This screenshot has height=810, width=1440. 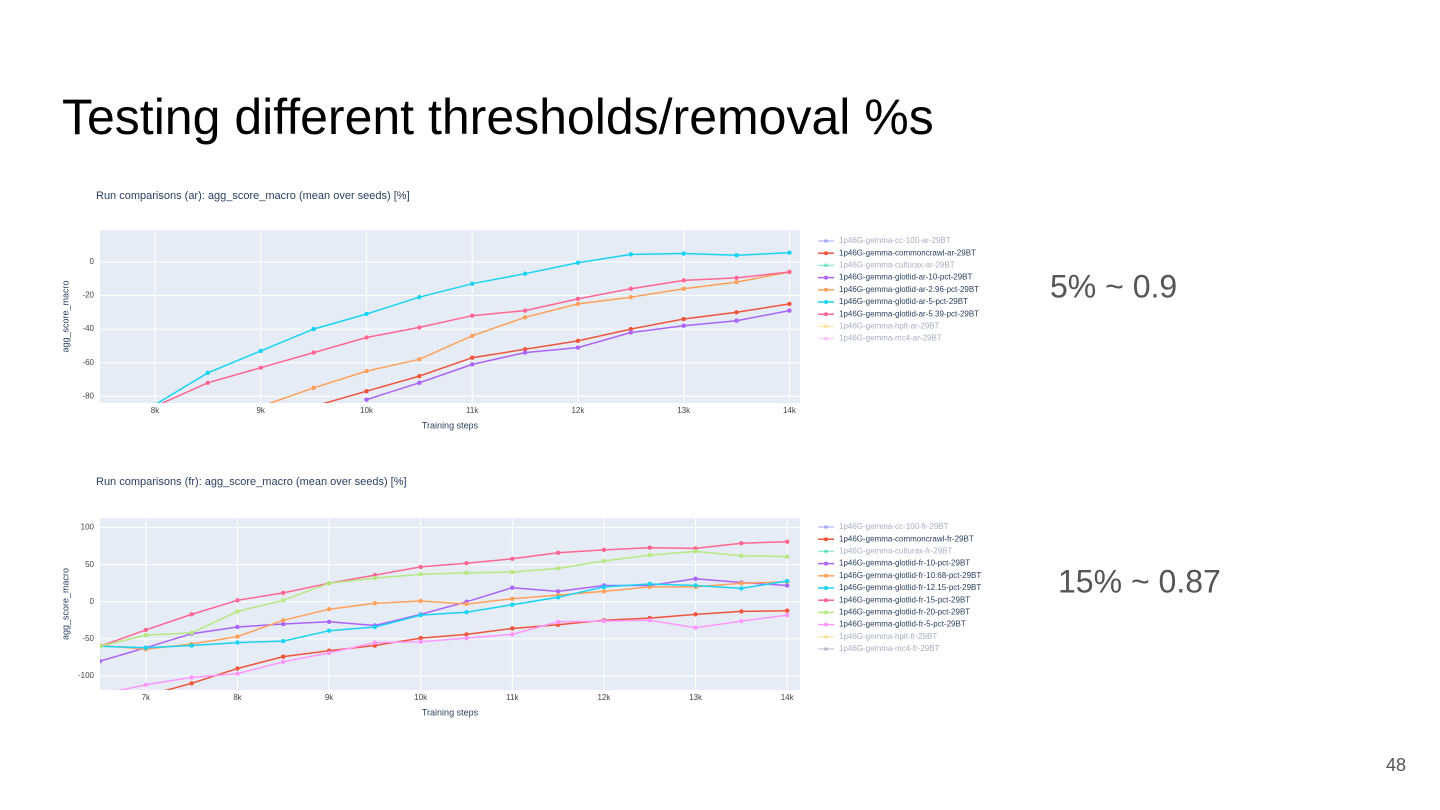 I want to click on legend-label: 1p46G-gemma-mc4-ar-29BT, so click(x=890, y=338).